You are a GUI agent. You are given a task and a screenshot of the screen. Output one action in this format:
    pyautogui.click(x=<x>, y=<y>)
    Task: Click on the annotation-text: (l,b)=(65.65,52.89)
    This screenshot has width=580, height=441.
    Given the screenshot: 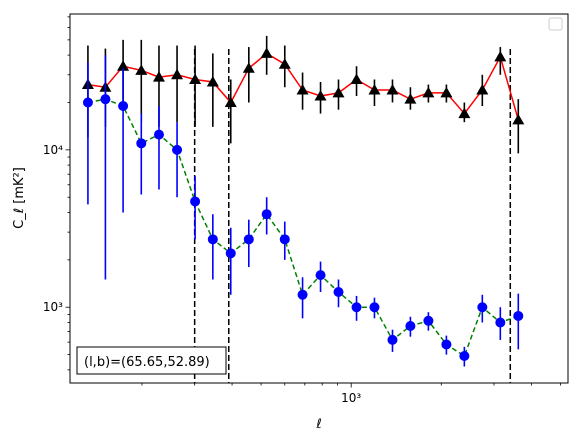 What is the action you would take?
    pyautogui.click(x=147, y=362)
    